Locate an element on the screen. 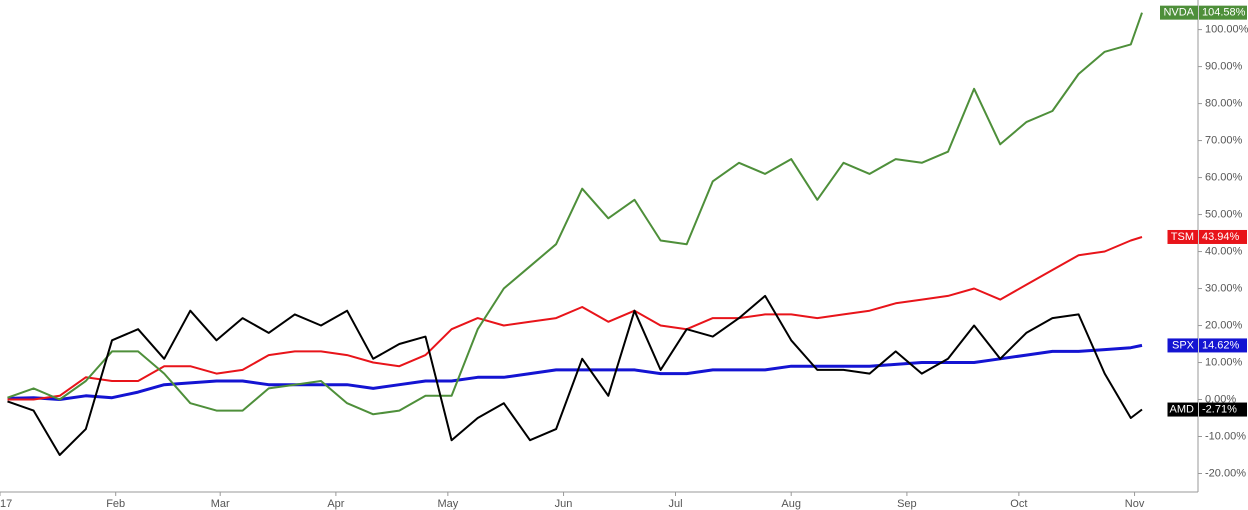  end-value-label: 43.94% is located at coordinates (1221, 237).